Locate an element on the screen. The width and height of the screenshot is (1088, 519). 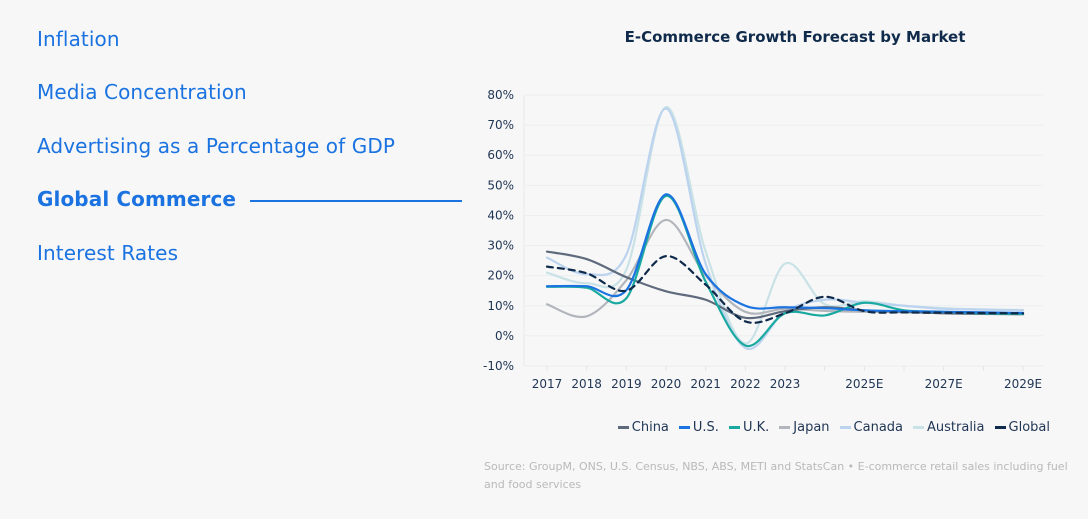
y-tick-label: 0% is located at coordinates (504, 336).